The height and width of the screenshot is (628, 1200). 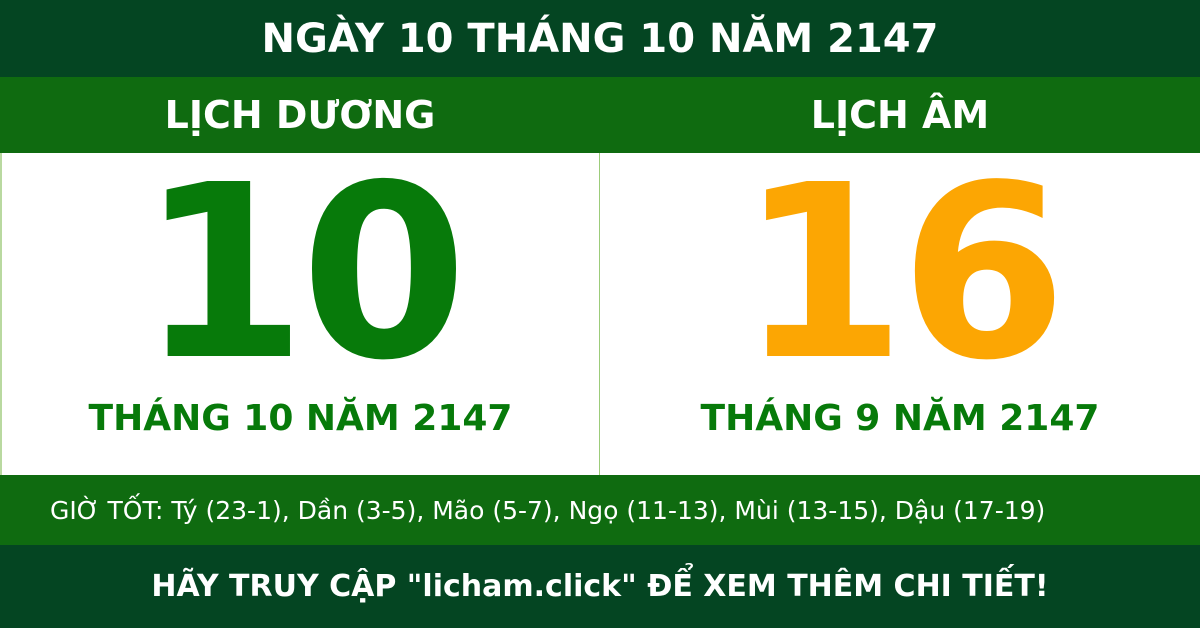 What do you see at coordinates (300, 418) in the screenshot?
I see `solar-month-year: THÁNG 10 NĂM 2147` at bounding box center [300, 418].